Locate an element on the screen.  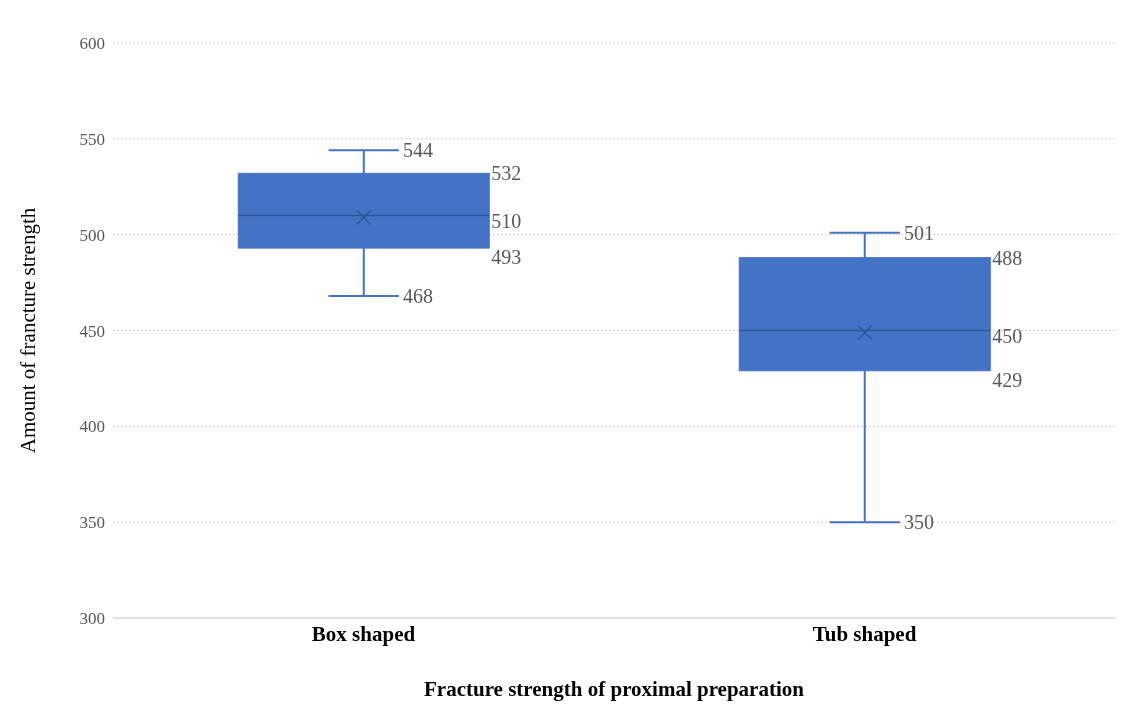
annotation: 468 is located at coordinates (417, 296).